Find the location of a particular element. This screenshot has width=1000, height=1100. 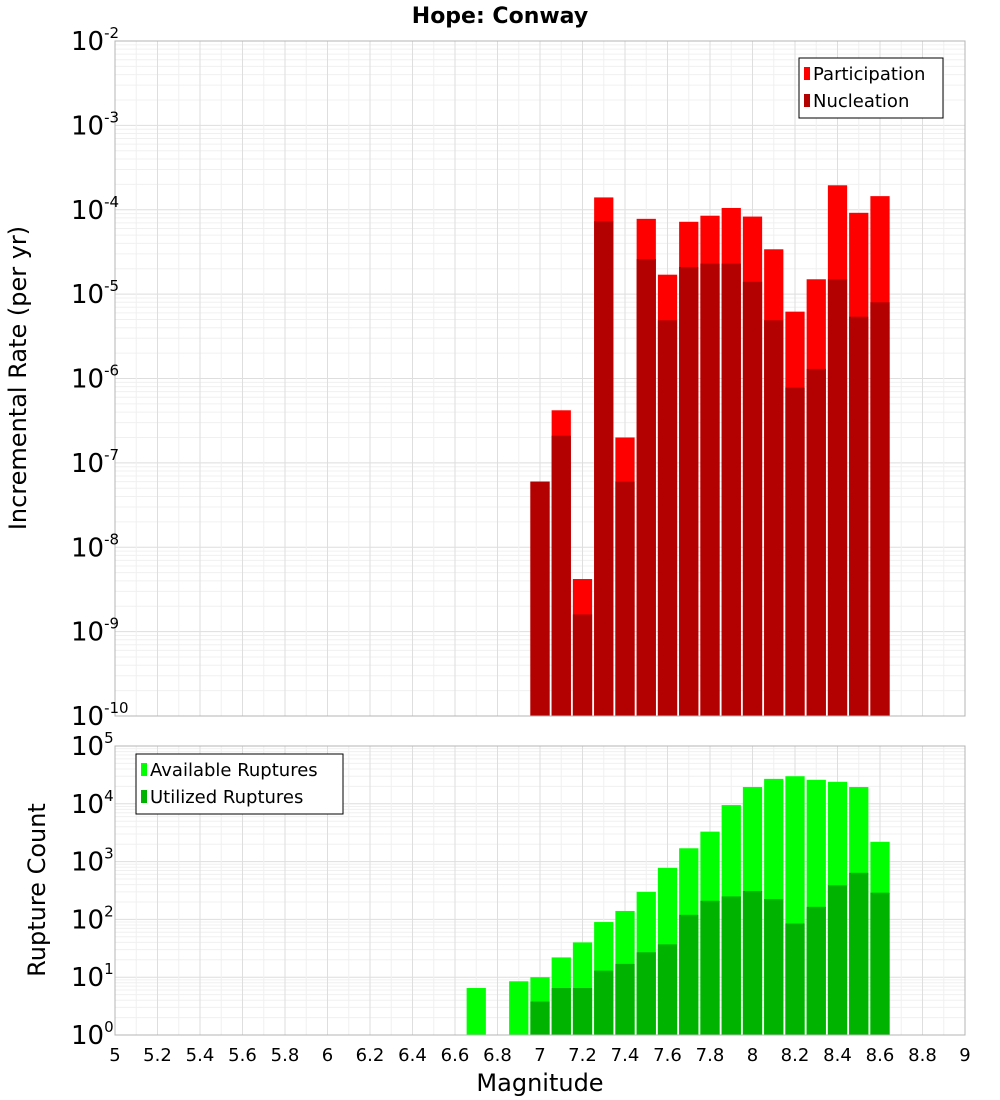

x-tick-label: 6.4 is located at coordinates (412, 1055).